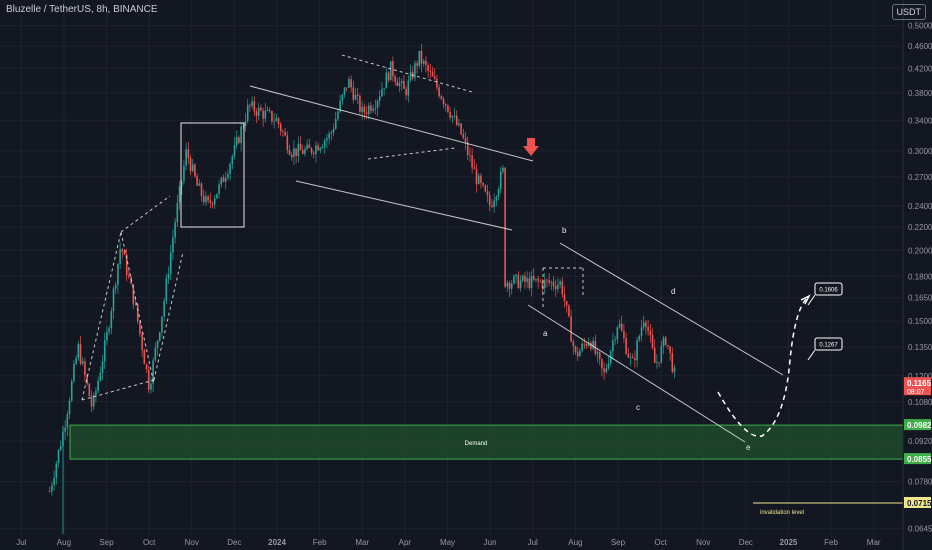 The height and width of the screenshot is (550, 932). Describe the element at coordinates (703, 542) in the screenshot. I see `x-tick-label: Nov` at that location.